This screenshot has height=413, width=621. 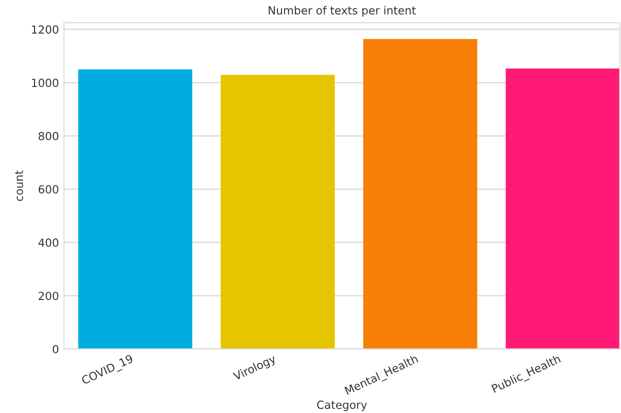 I want to click on y-tick-label: 600, so click(x=48, y=189).